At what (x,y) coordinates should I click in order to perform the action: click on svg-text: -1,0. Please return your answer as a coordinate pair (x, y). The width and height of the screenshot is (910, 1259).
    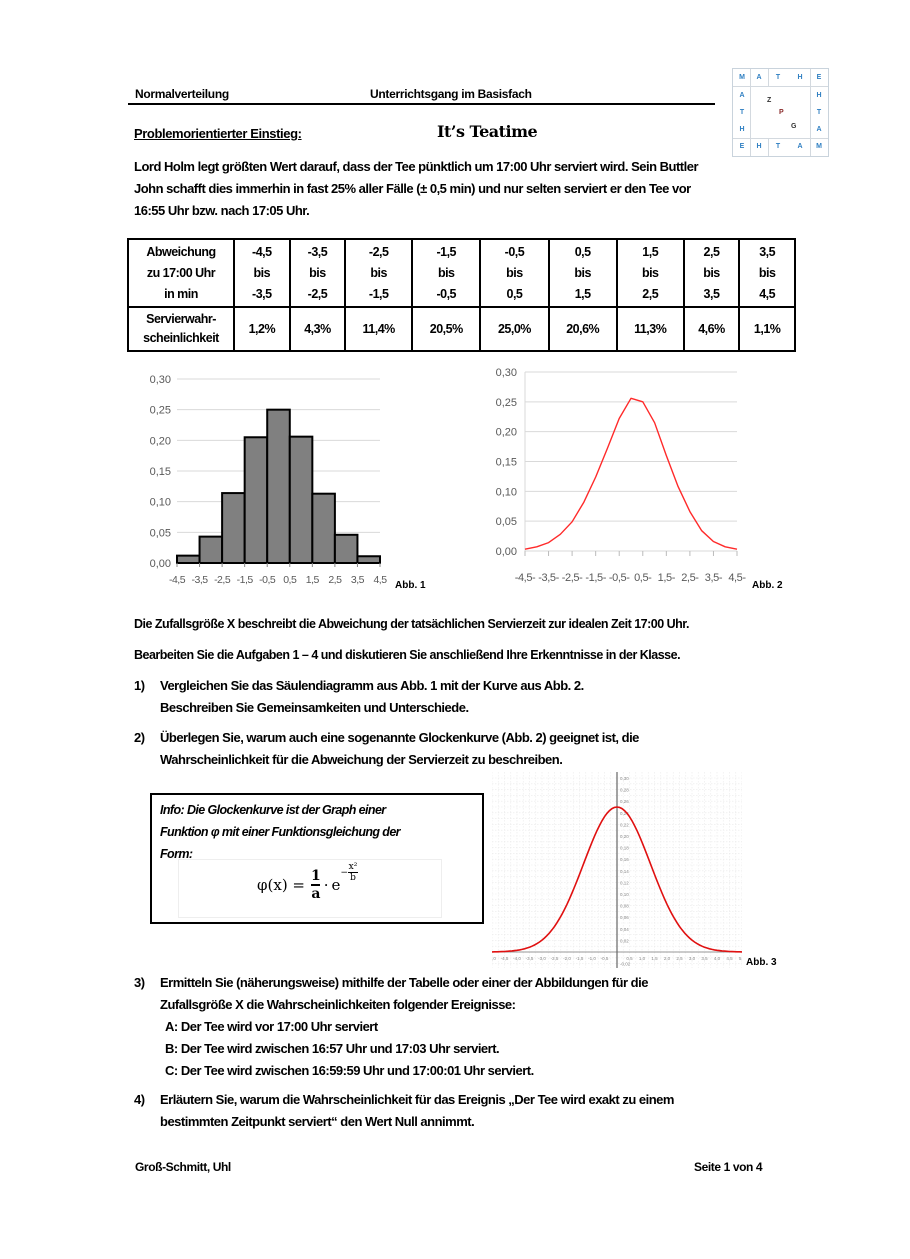
    Looking at the image, I should click on (592, 958).